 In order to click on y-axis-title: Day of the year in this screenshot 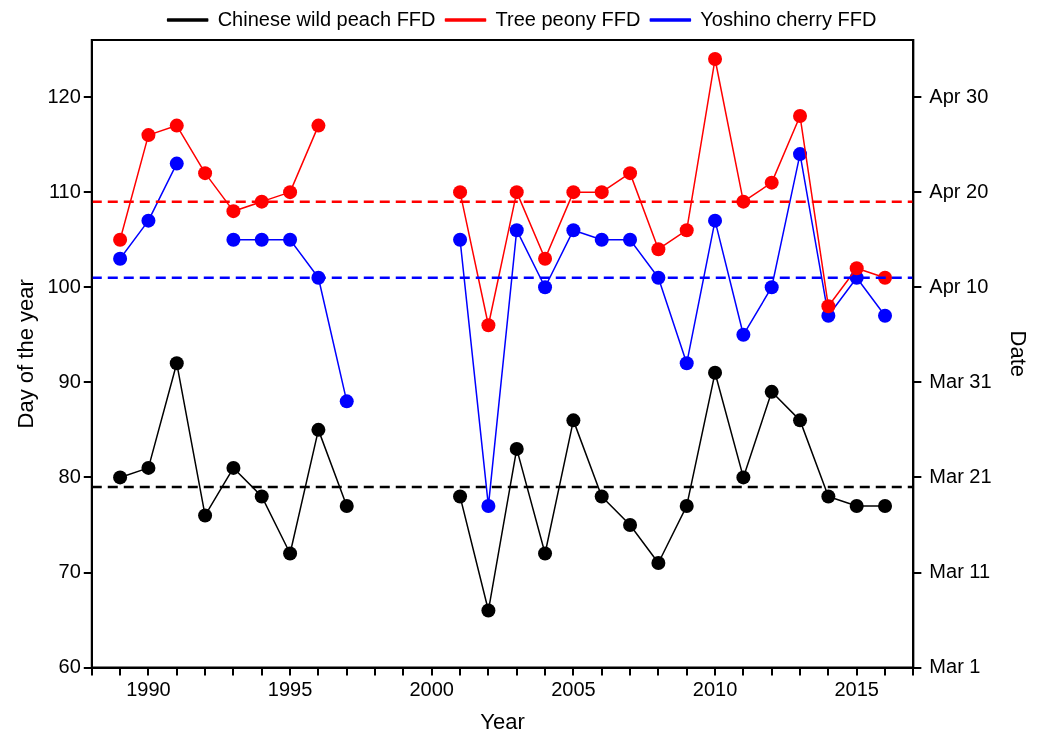, I will do `click(26, 354)`.